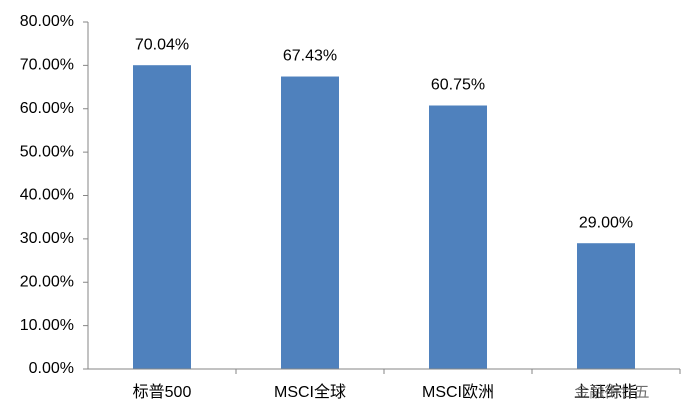 The image size is (700, 420). I want to click on y-tick-label: 60.00%, so click(47, 108).